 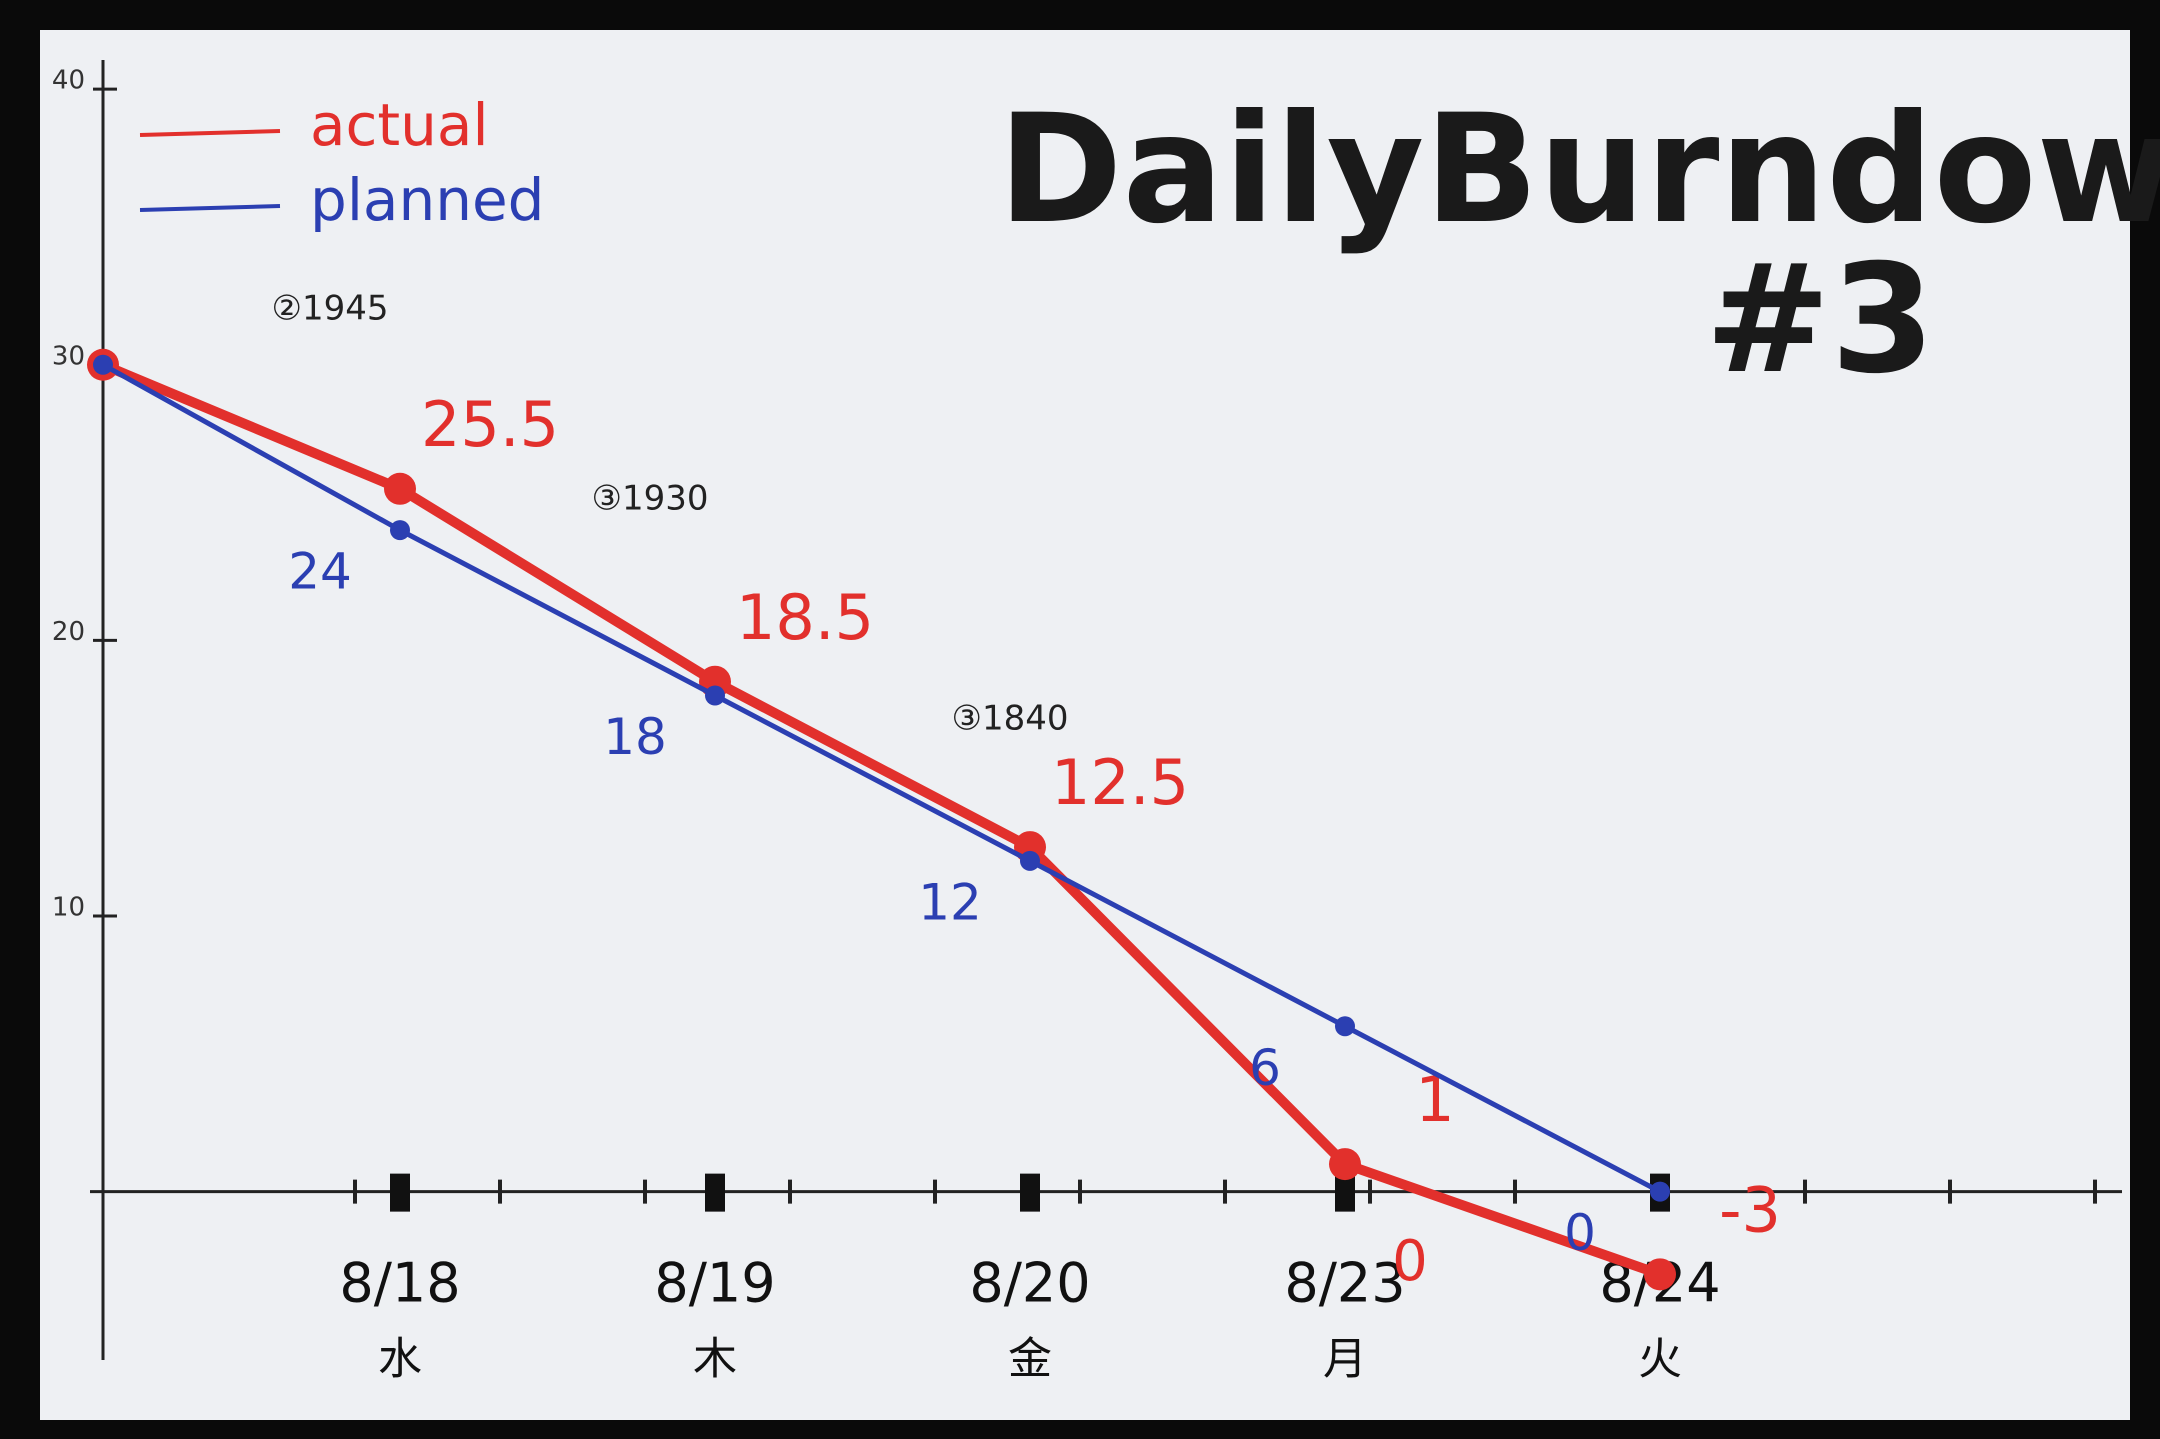 What do you see at coordinates (1030, 1359) in the screenshot?
I see `weekday-label: 金` at bounding box center [1030, 1359].